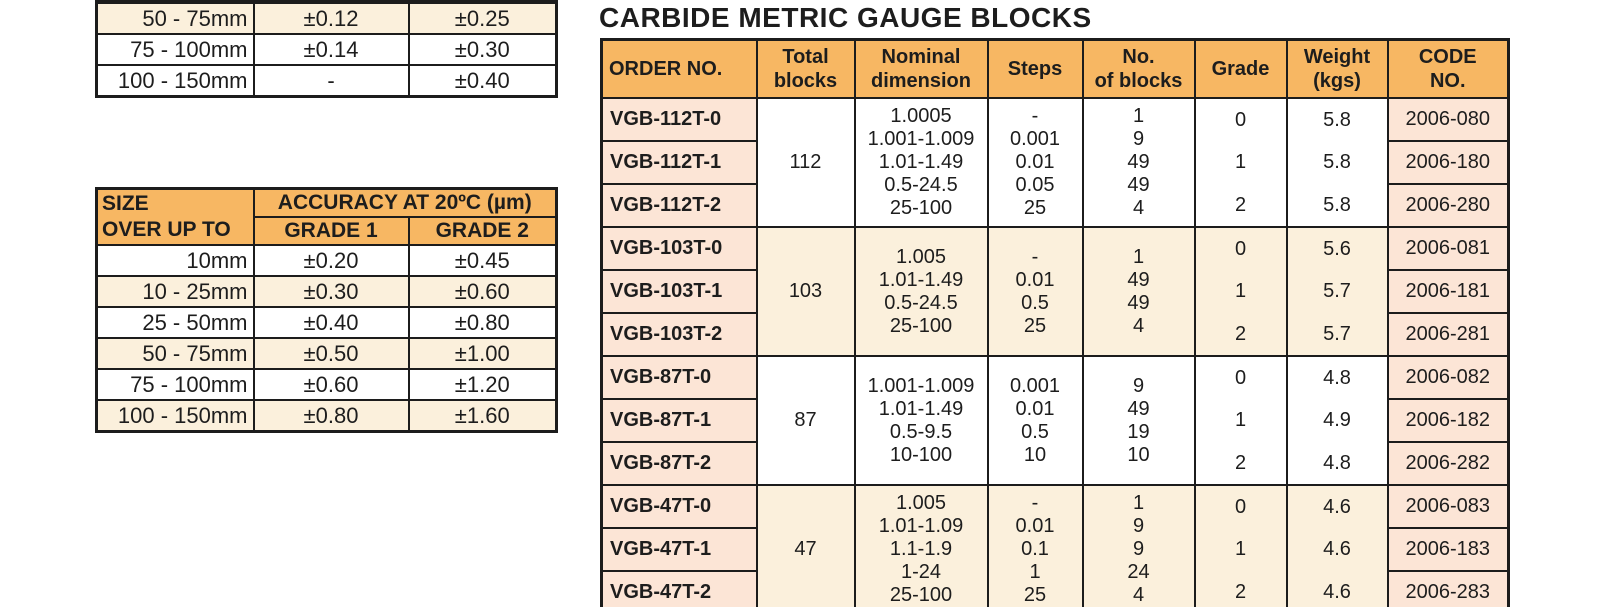 This screenshot has height=607, width=1600. I want to click on weight-cell: 5.6, so click(1337, 248).